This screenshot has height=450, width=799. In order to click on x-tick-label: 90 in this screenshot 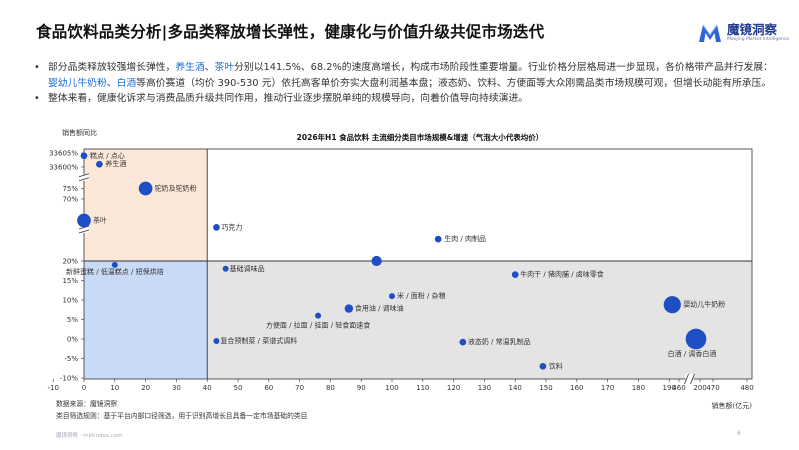, I will do `click(361, 388)`.